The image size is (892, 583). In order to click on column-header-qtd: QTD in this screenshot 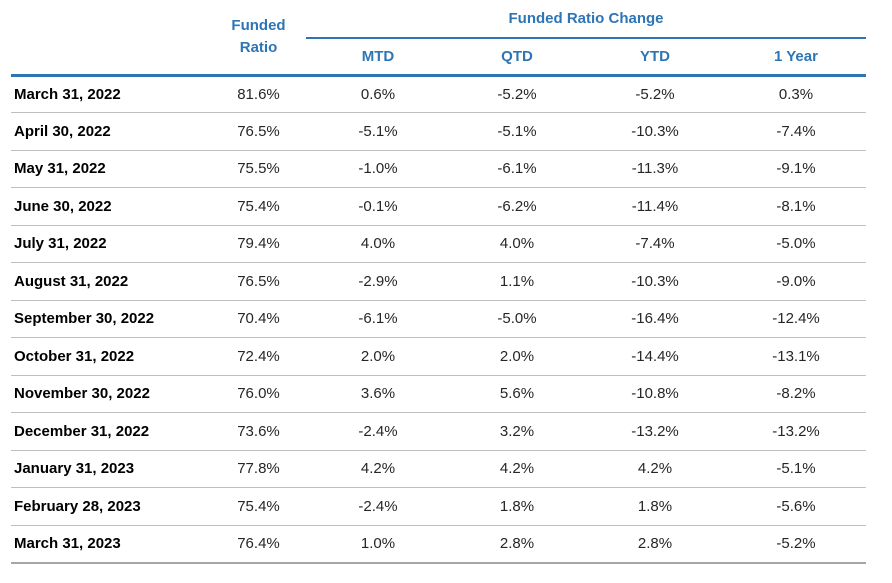, I will do `click(517, 56)`.